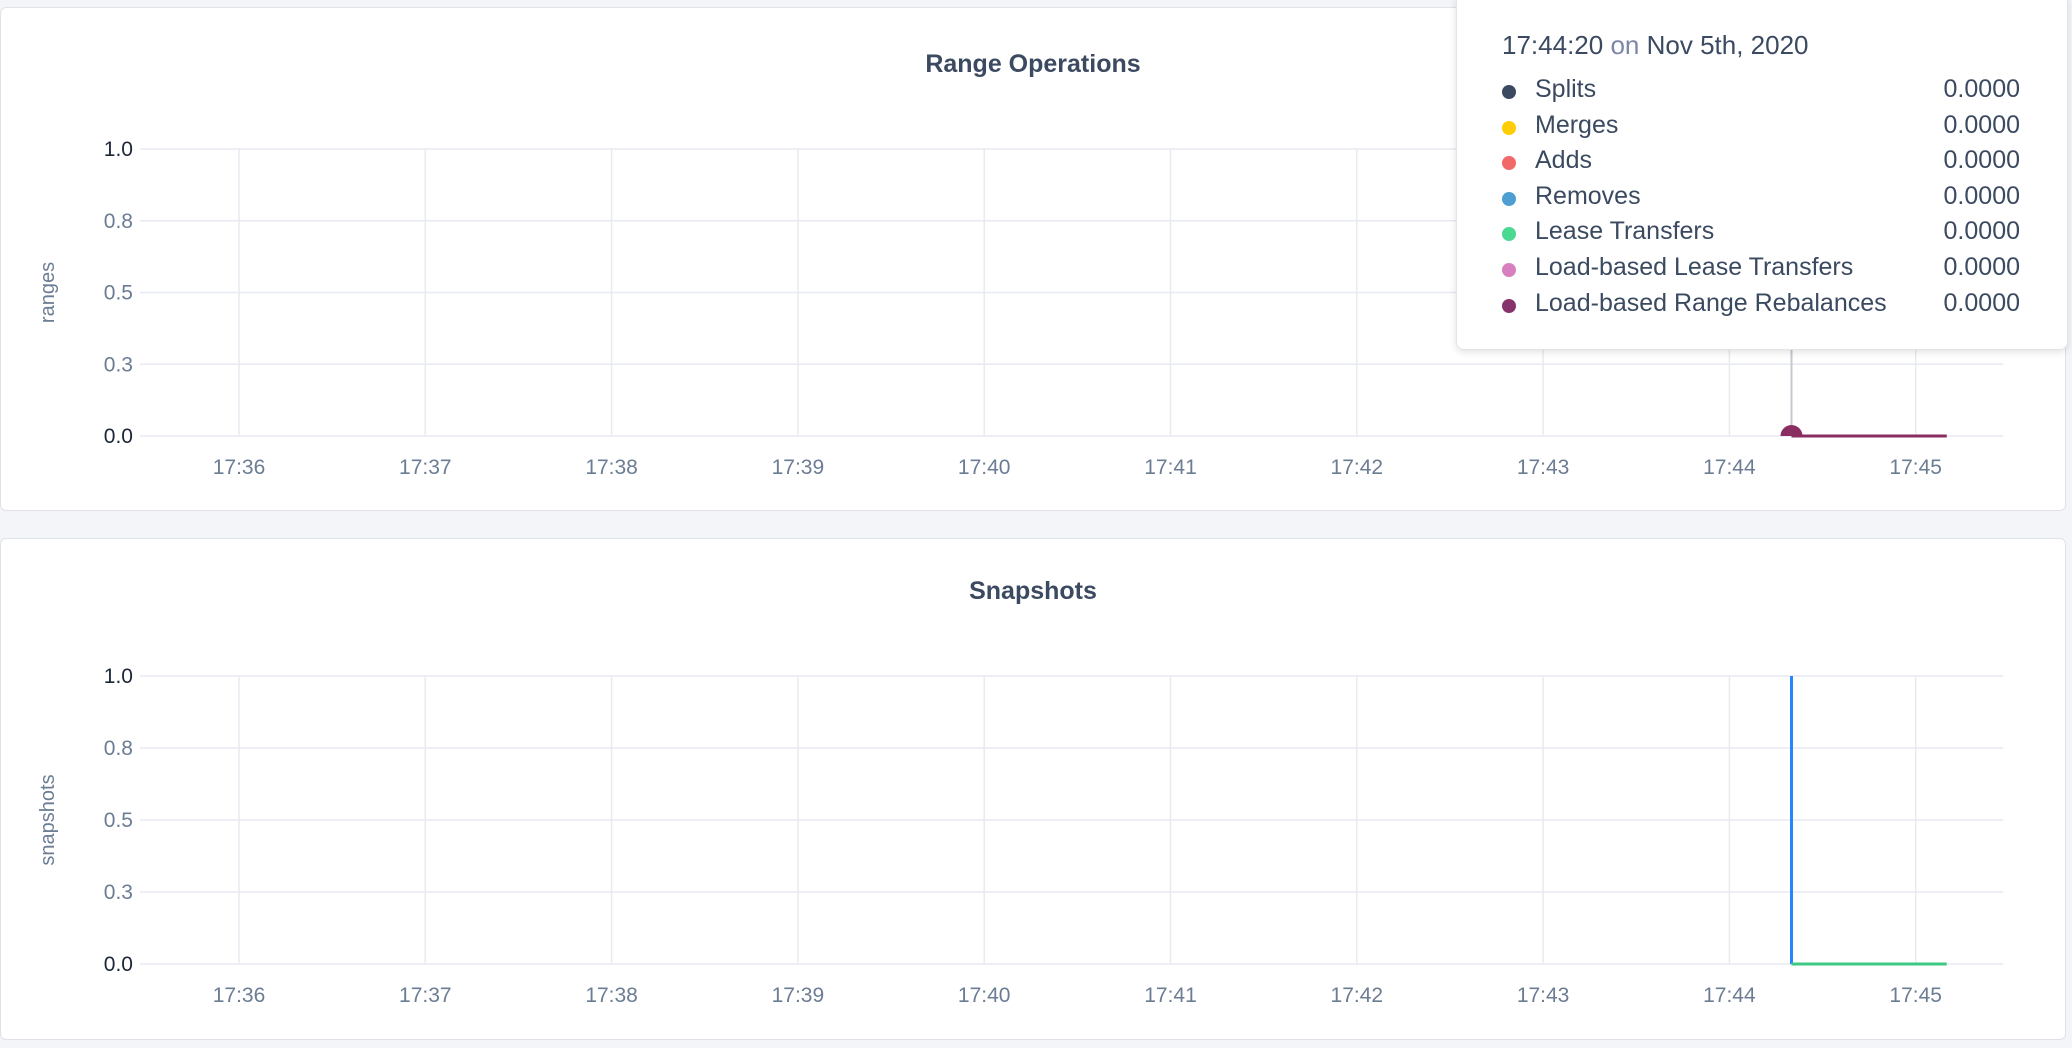  What do you see at coordinates (1625, 231) in the screenshot?
I see `series-label: Lease Transfers` at bounding box center [1625, 231].